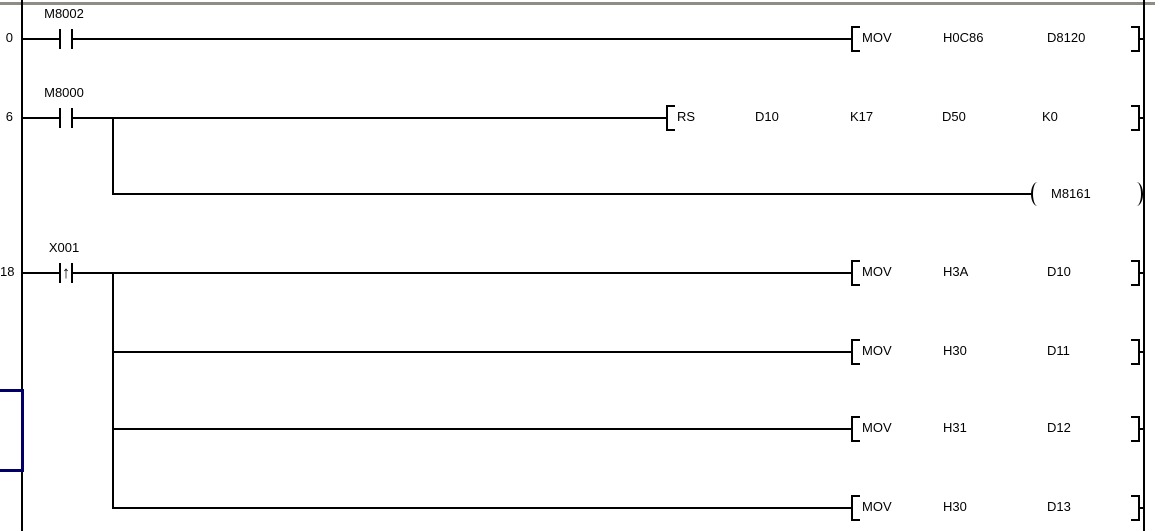  Describe the element at coordinates (9, 116) in the screenshot. I see `rung-number-6: 6` at that location.